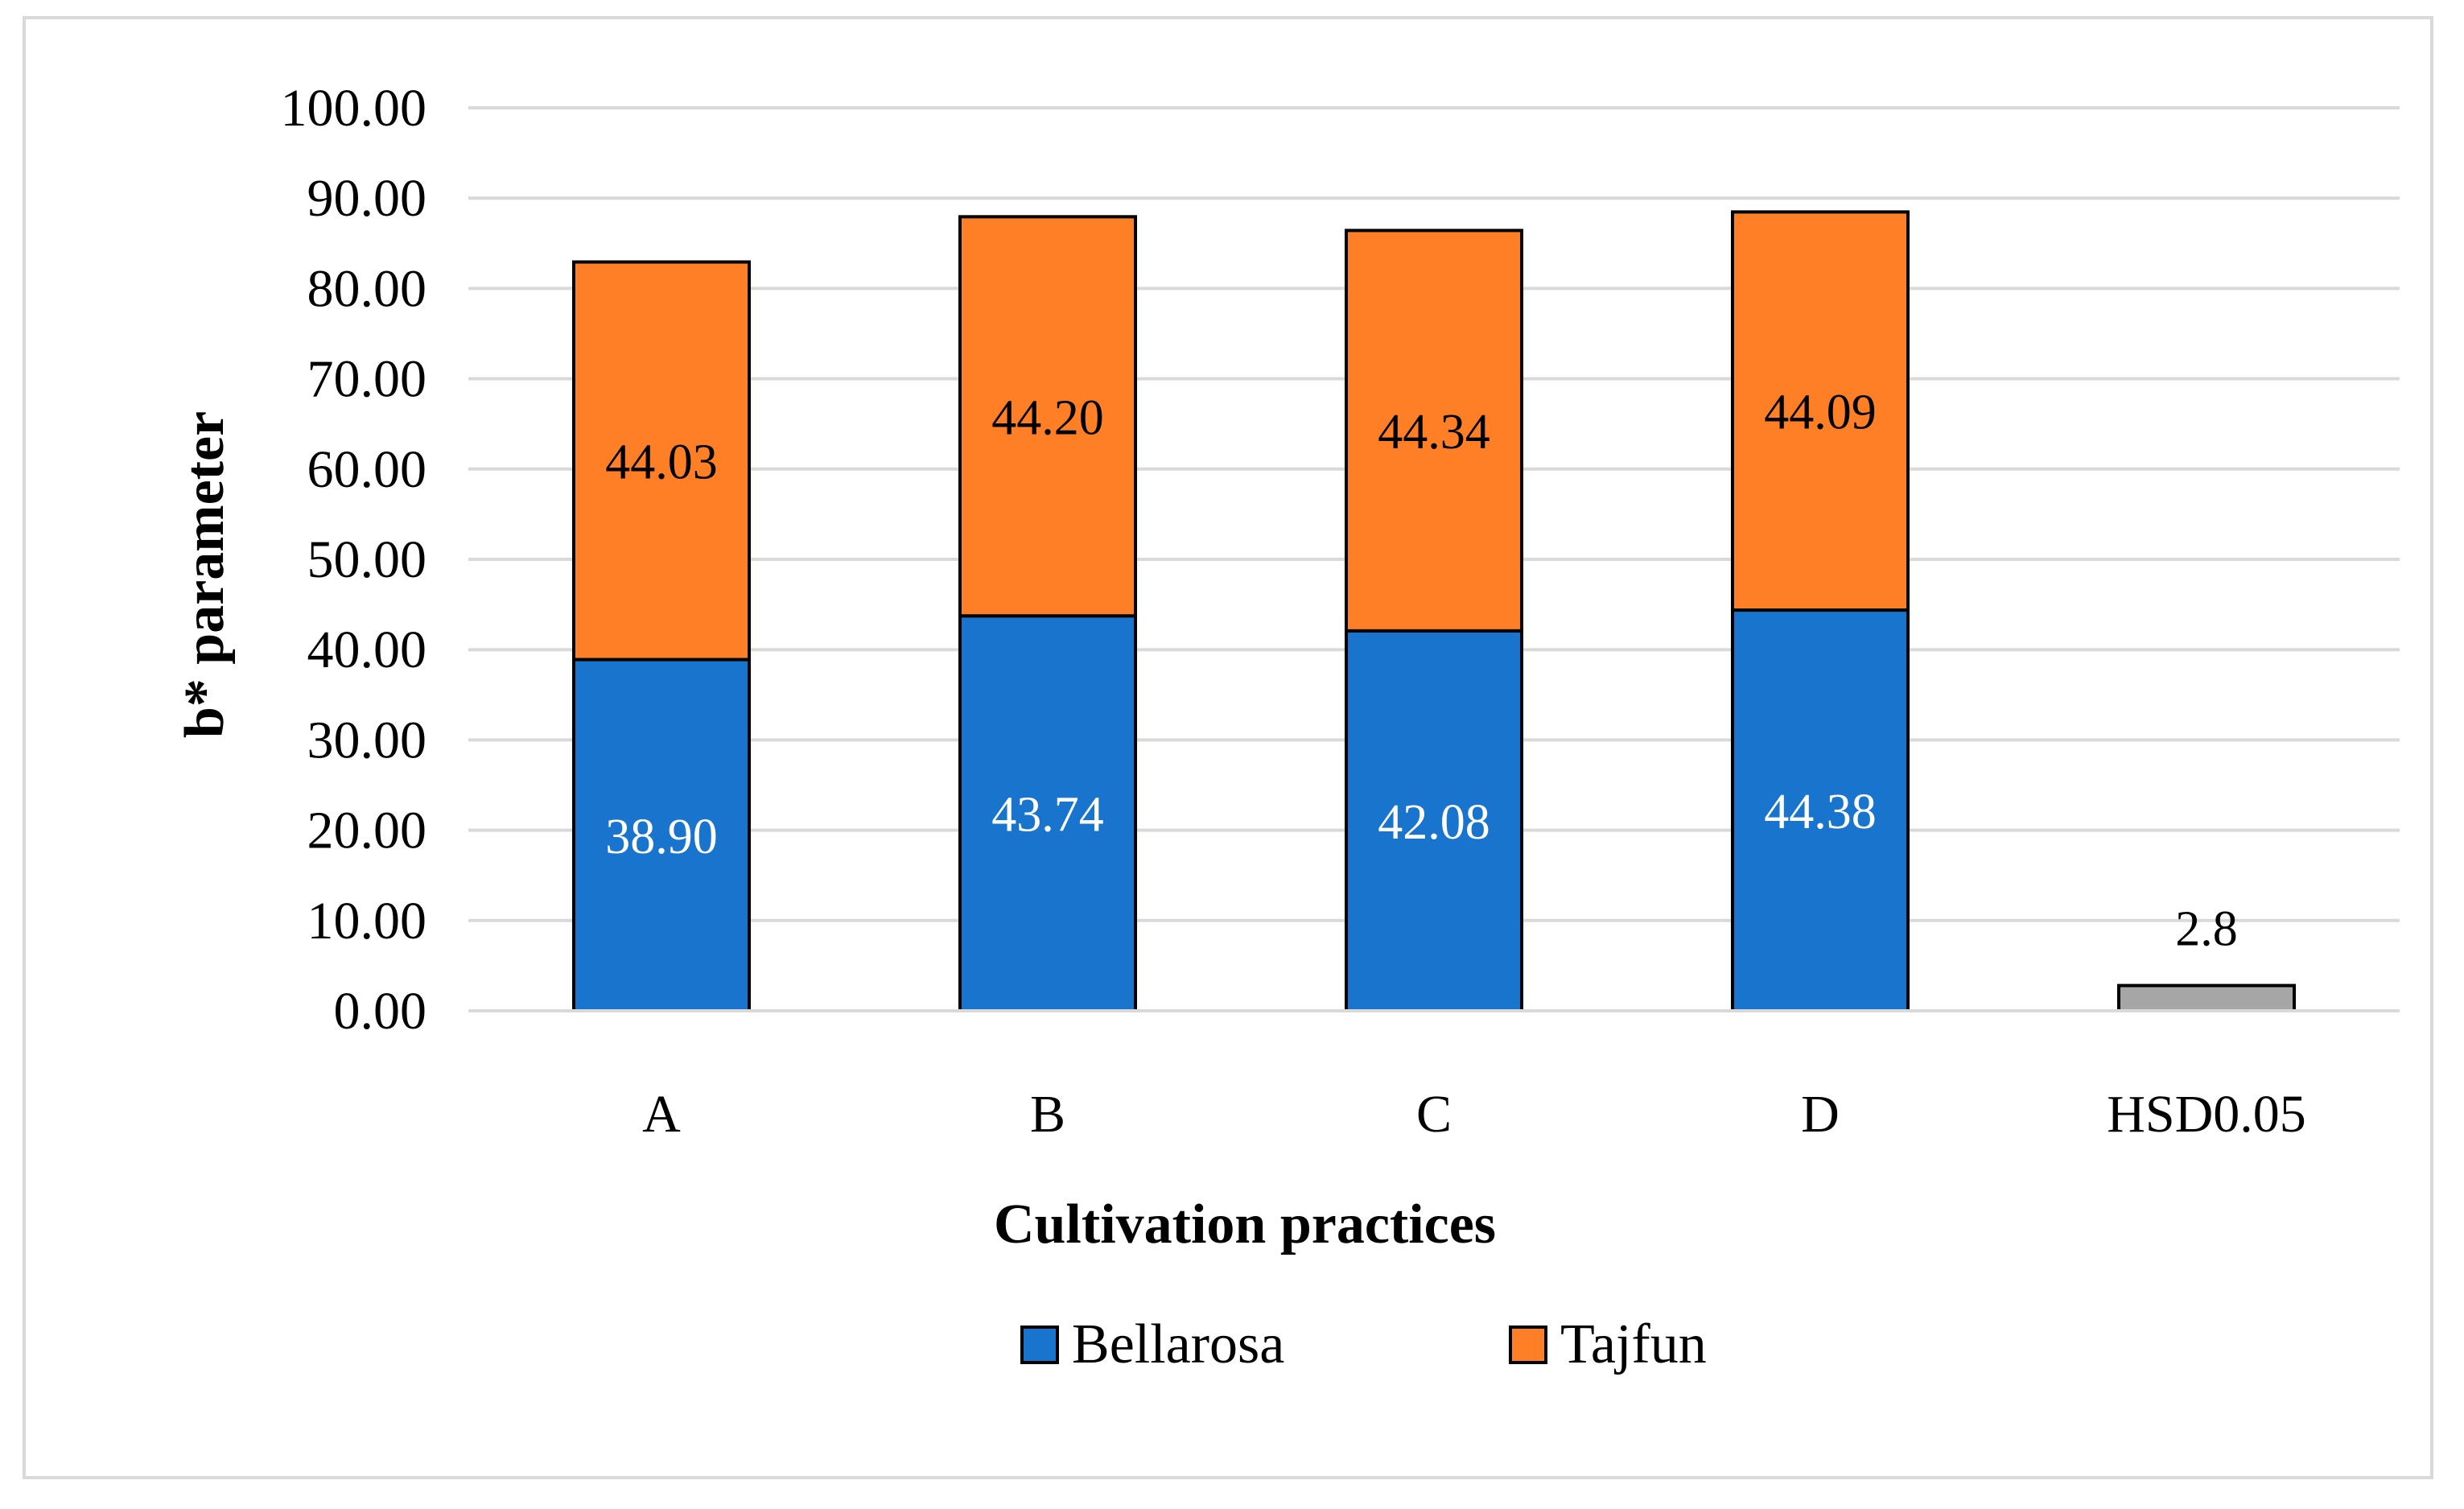 The image size is (2464, 1509). What do you see at coordinates (2206, 997) in the screenshot?
I see `bar-hsd` at bounding box center [2206, 997].